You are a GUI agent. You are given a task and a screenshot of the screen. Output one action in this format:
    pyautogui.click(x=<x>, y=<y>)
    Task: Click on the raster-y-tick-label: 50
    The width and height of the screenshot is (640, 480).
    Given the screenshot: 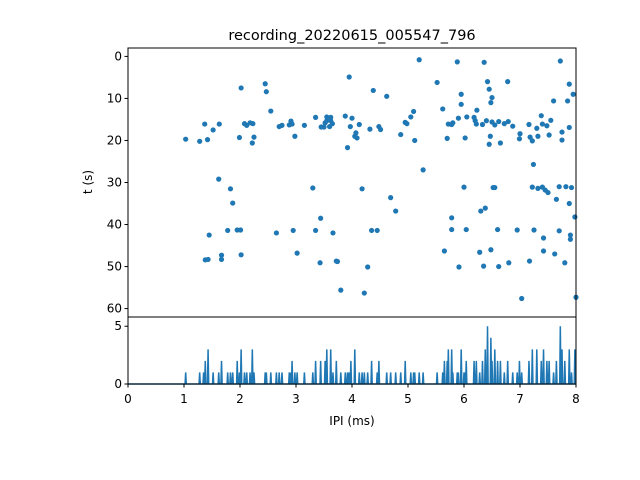 What is the action you would take?
    pyautogui.click(x=114, y=267)
    